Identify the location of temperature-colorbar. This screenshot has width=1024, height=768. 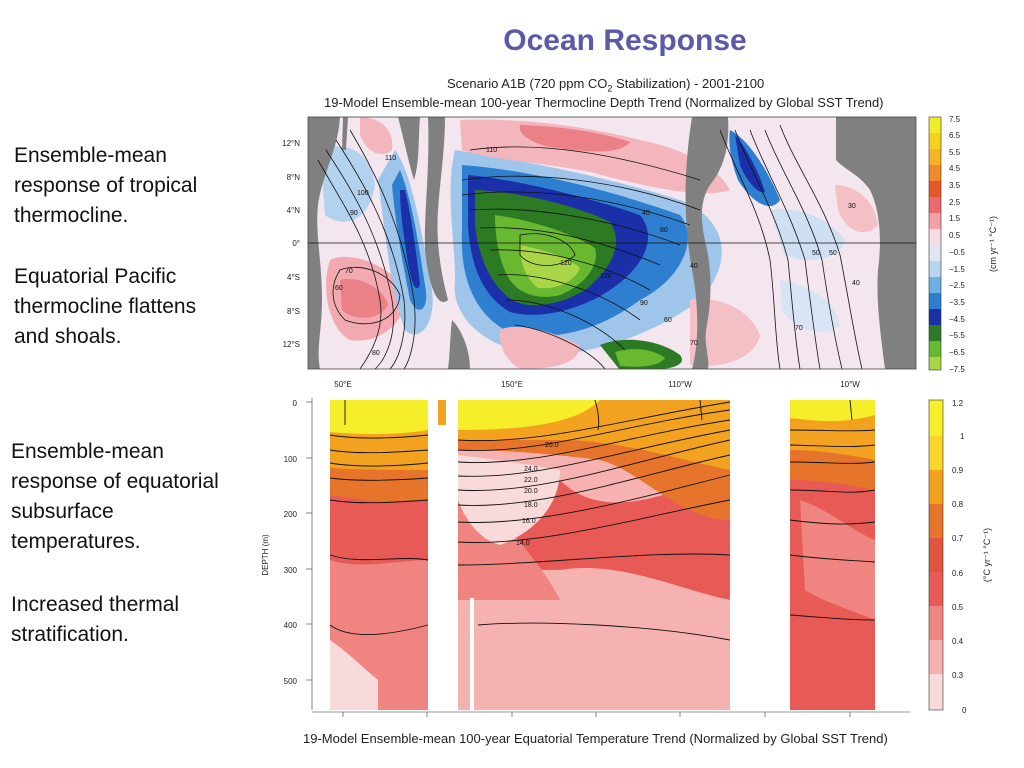
(936, 555).